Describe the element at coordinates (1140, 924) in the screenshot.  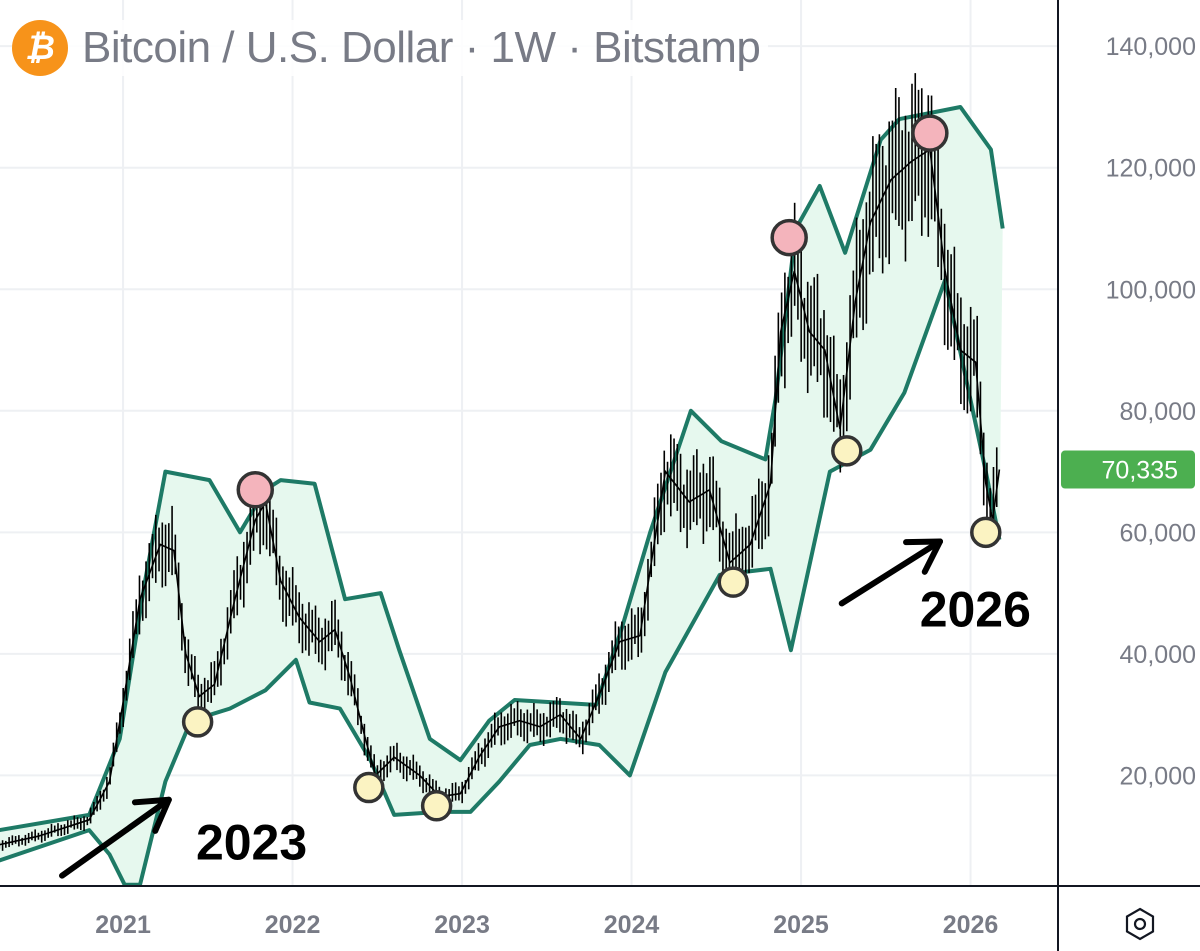
I see `settings-hexagon-icon` at that location.